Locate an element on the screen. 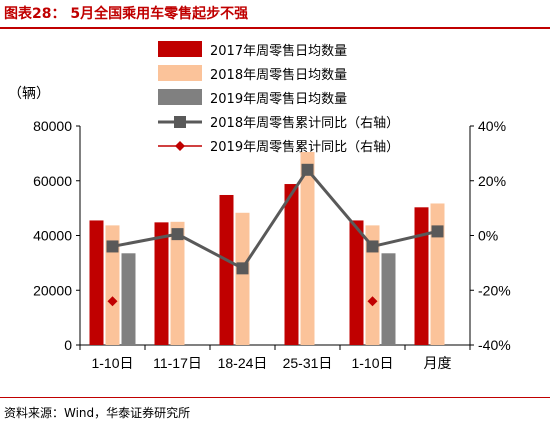 This screenshot has height=428, width=550. y2-tick-label: -40% is located at coordinates (494, 345).